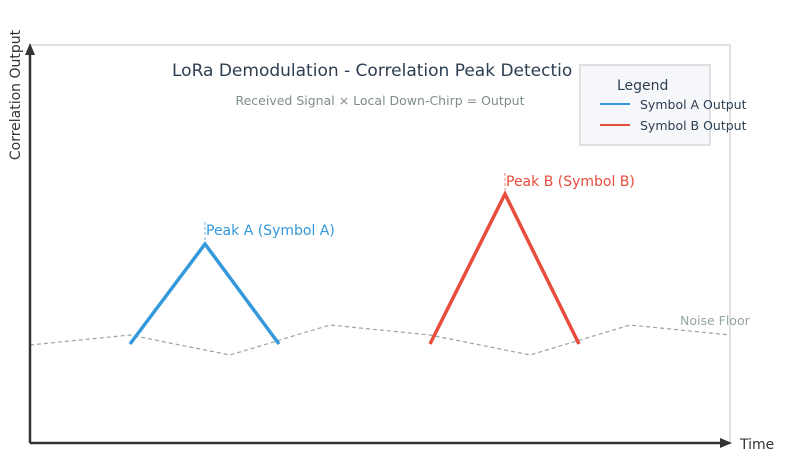  Describe the element at coordinates (693, 125) in the screenshot. I see `legend-item-symbol-b: Symbol B Output` at that location.